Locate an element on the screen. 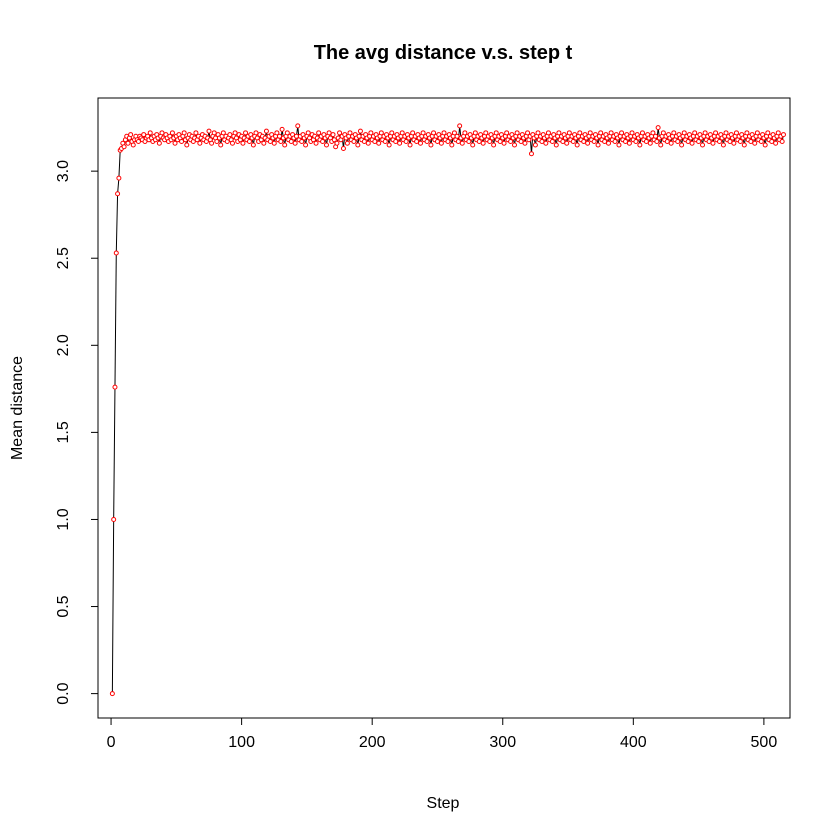 The height and width of the screenshot is (840, 840). y-tick-label: 2.5 is located at coordinates (63, 258).